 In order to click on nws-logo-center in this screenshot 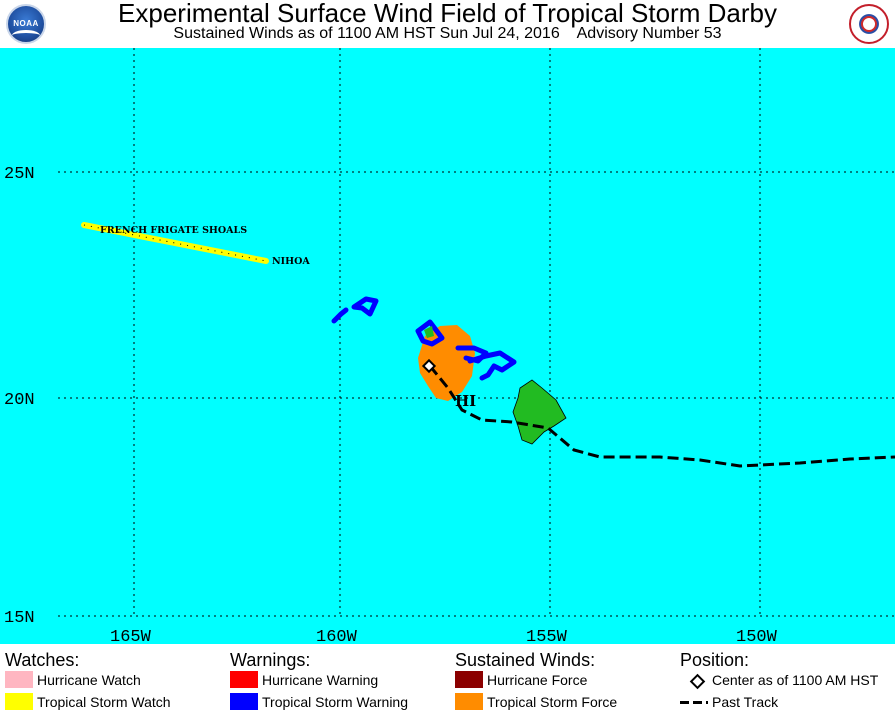, I will do `click(869, 24)`.